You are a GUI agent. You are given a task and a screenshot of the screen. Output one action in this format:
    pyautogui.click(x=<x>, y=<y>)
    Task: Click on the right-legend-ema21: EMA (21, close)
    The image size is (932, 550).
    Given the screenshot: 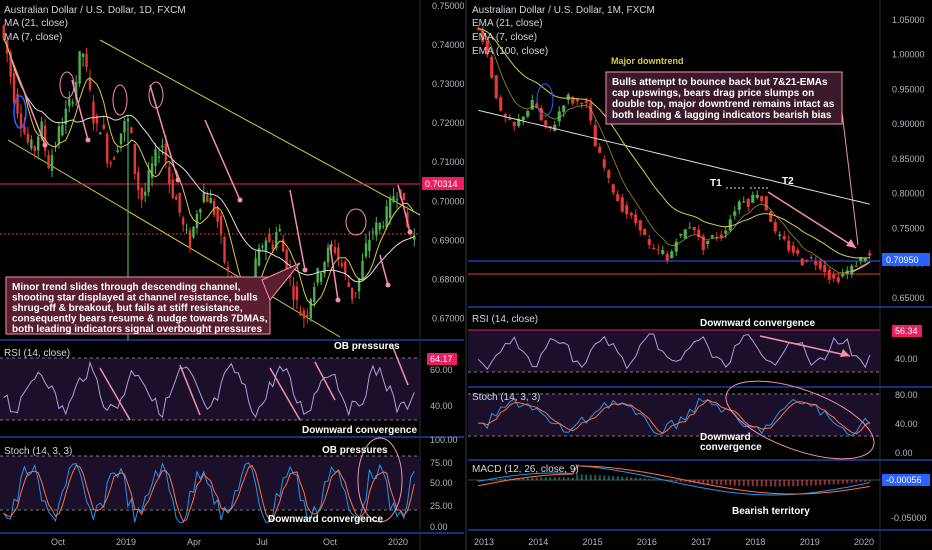 What is the action you would take?
    pyautogui.click(x=507, y=23)
    